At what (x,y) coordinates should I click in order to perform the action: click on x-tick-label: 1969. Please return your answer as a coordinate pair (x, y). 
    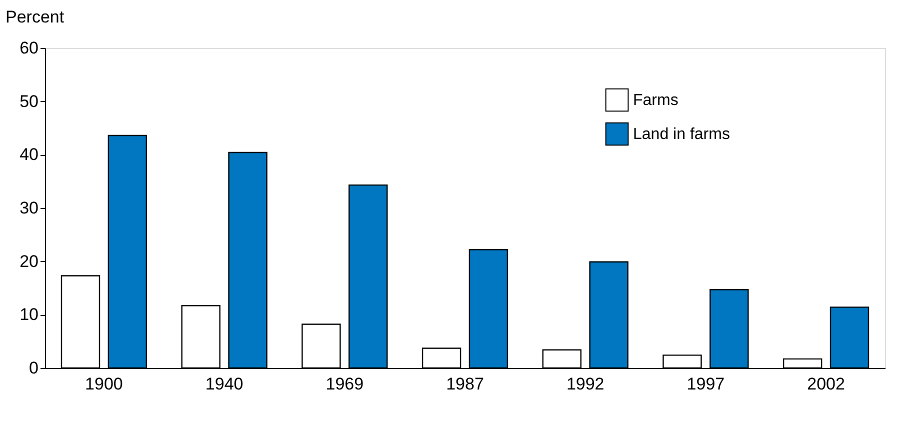
    Looking at the image, I should click on (345, 384).